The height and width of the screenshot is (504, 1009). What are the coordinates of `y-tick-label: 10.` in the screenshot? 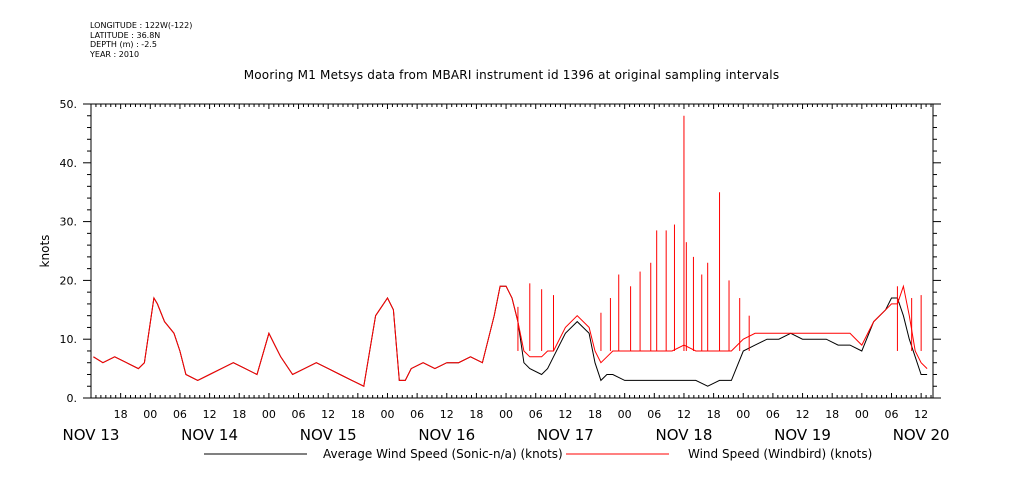 It's located at (69, 339).